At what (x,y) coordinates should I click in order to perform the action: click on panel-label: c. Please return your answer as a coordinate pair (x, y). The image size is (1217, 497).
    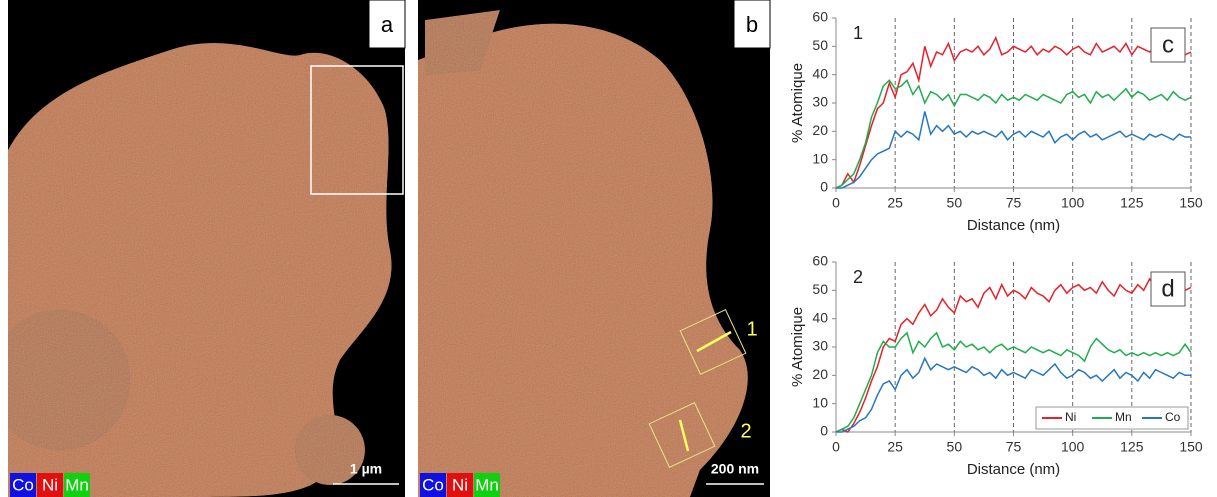
    Looking at the image, I should click on (1168, 44).